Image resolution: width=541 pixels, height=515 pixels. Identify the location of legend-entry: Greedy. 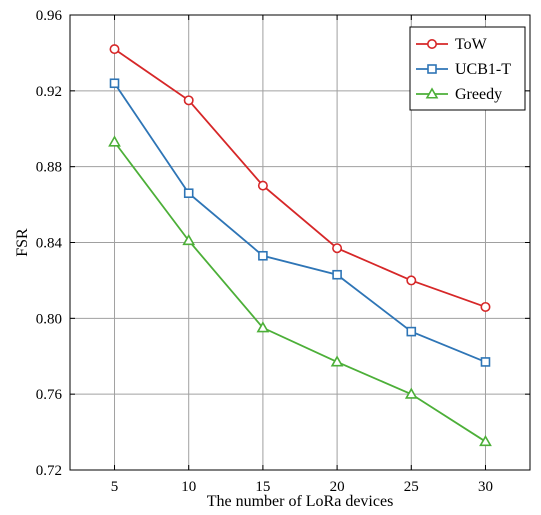
(459, 94).